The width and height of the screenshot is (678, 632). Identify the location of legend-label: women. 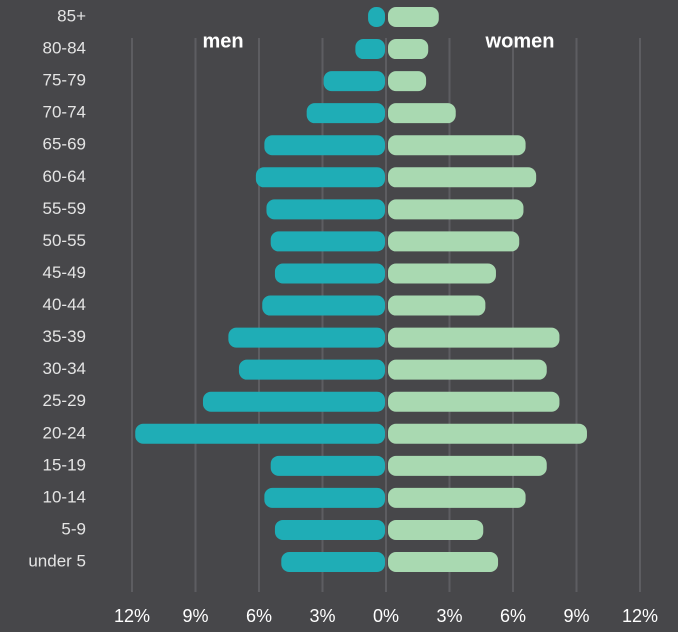
(520, 41).